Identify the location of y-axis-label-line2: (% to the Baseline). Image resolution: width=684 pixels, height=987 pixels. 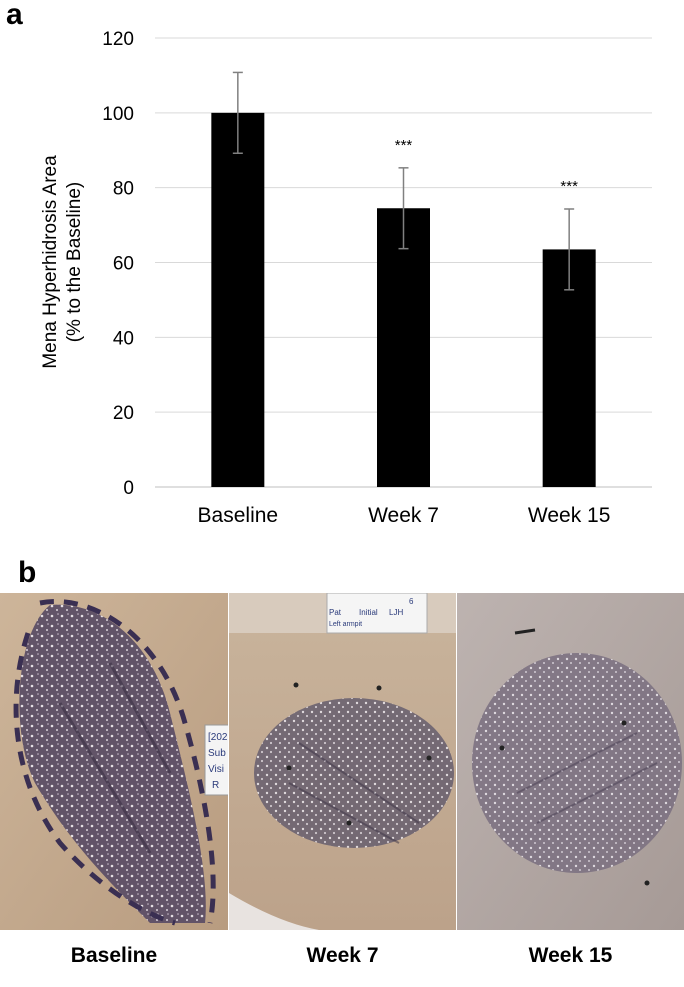
(74, 262).